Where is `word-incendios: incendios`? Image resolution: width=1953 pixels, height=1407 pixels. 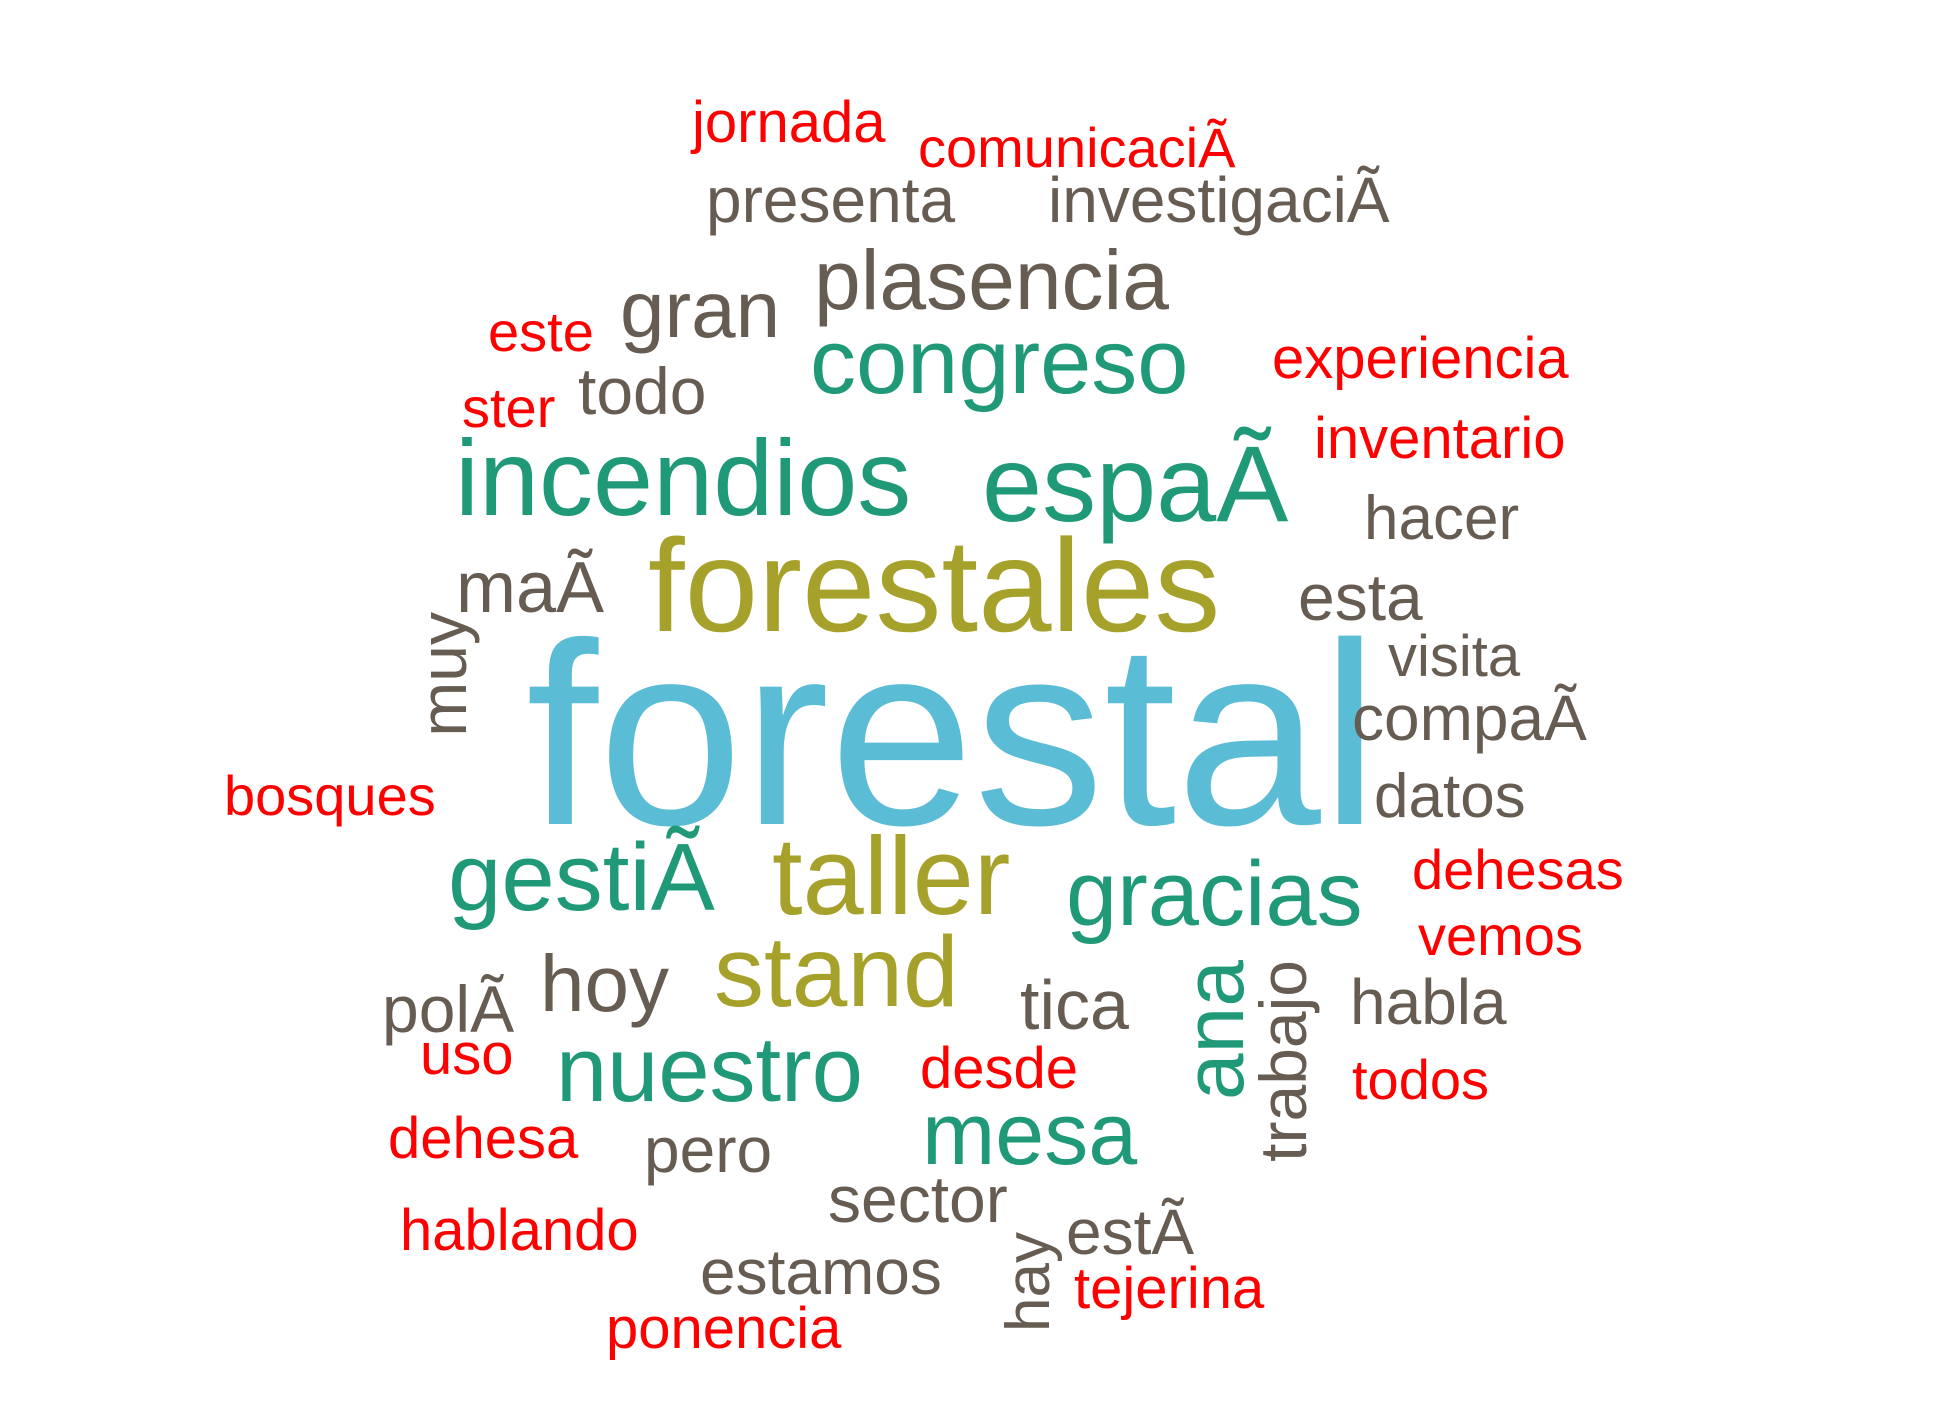 word-incendios: incendios is located at coordinates (683, 477).